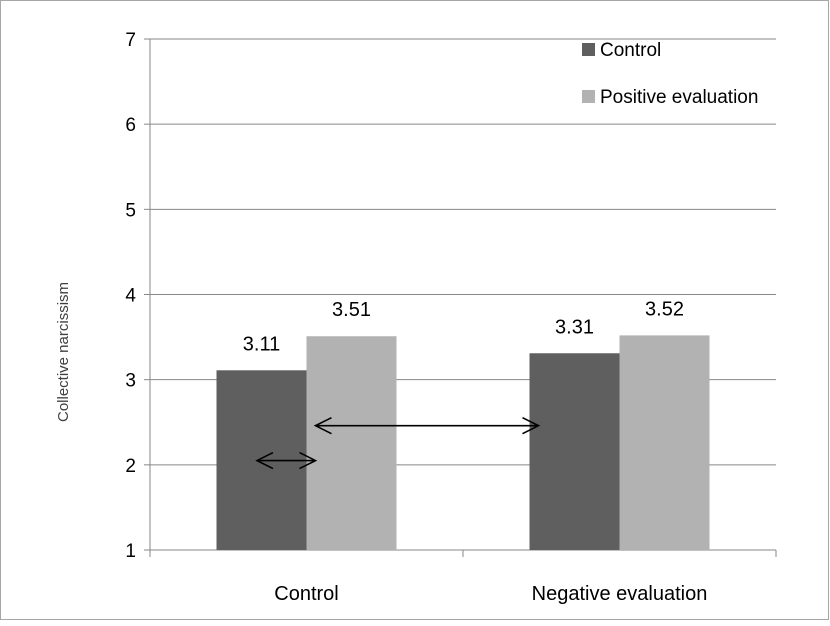  Describe the element at coordinates (670, 74) in the screenshot. I see `legend: Control Positive evaluation` at that location.